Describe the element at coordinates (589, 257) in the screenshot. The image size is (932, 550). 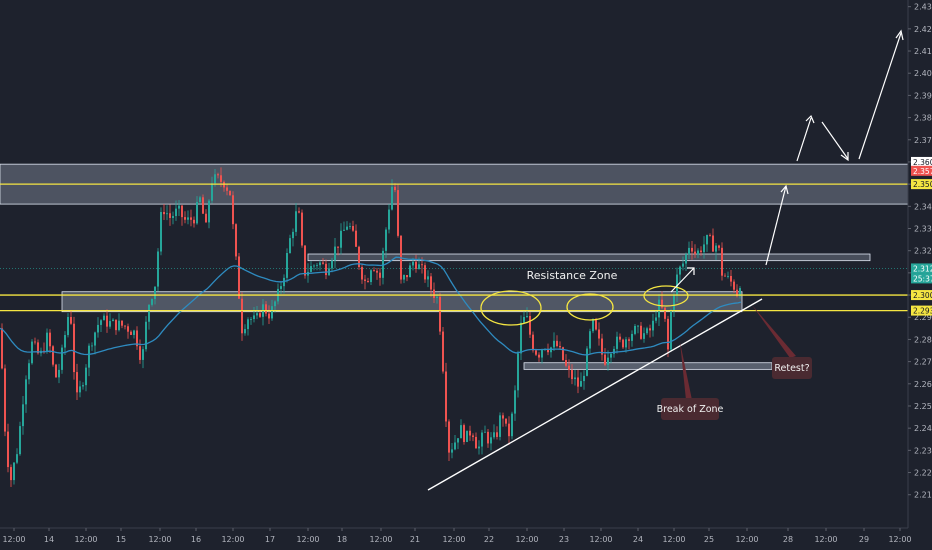
I see `short-resistance-zone` at that location.